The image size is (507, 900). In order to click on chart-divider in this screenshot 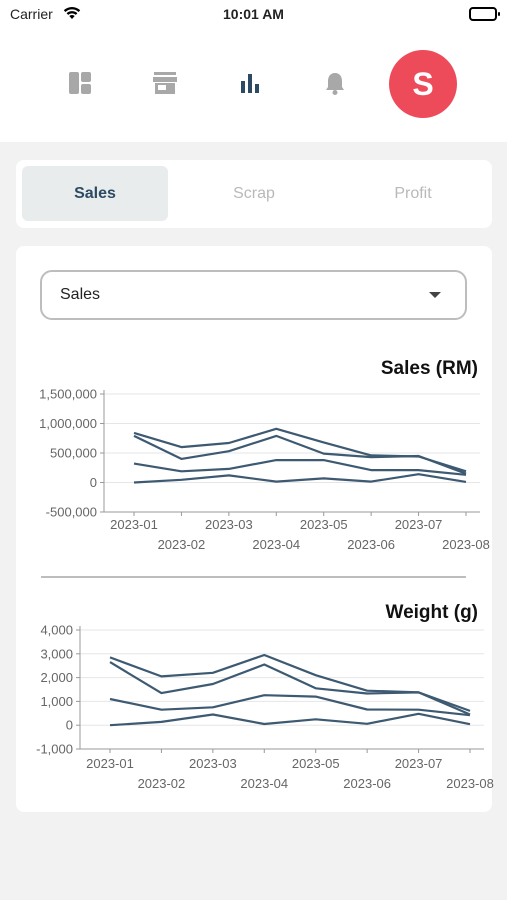, I will do `click(253, 577)`.